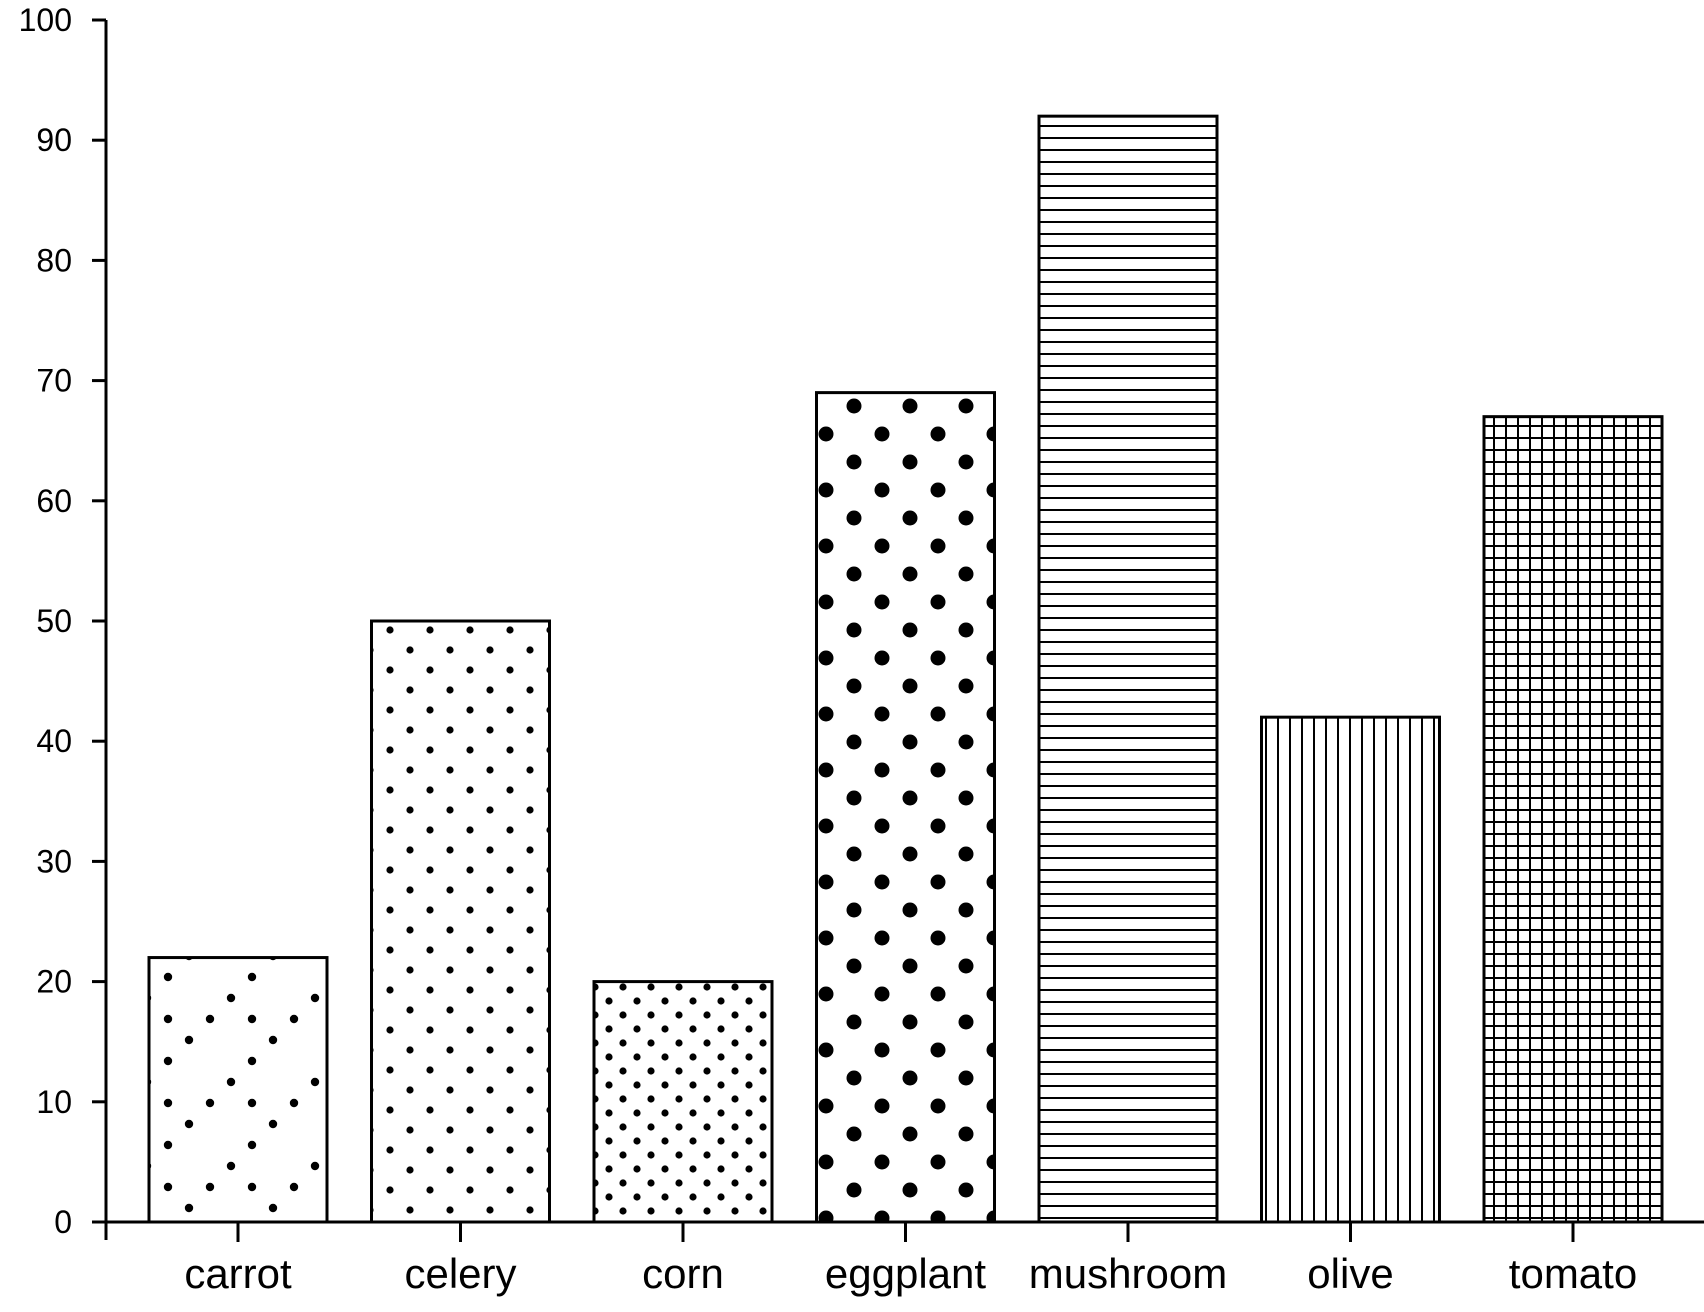  Describe the element at coordinates (905, 807) in the screenshot. I see `bar-eggplant` at that location.